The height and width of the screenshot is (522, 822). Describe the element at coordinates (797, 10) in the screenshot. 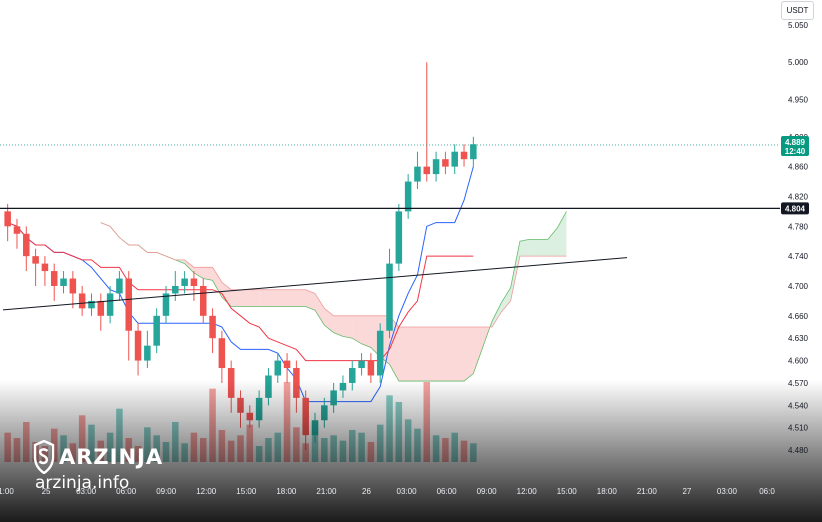

I see `currency-label: USDT` at that location.